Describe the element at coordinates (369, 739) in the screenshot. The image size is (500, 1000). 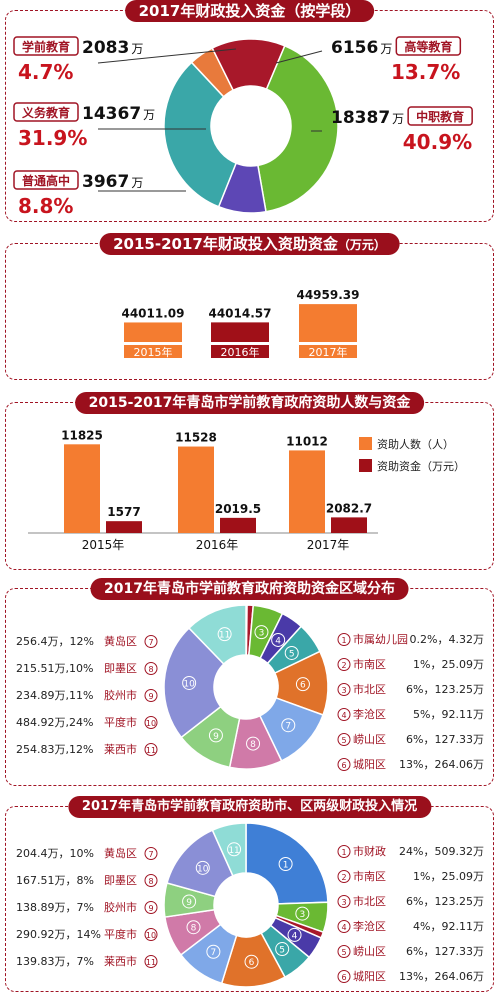
I see `region-name: 崂山区` at that location.